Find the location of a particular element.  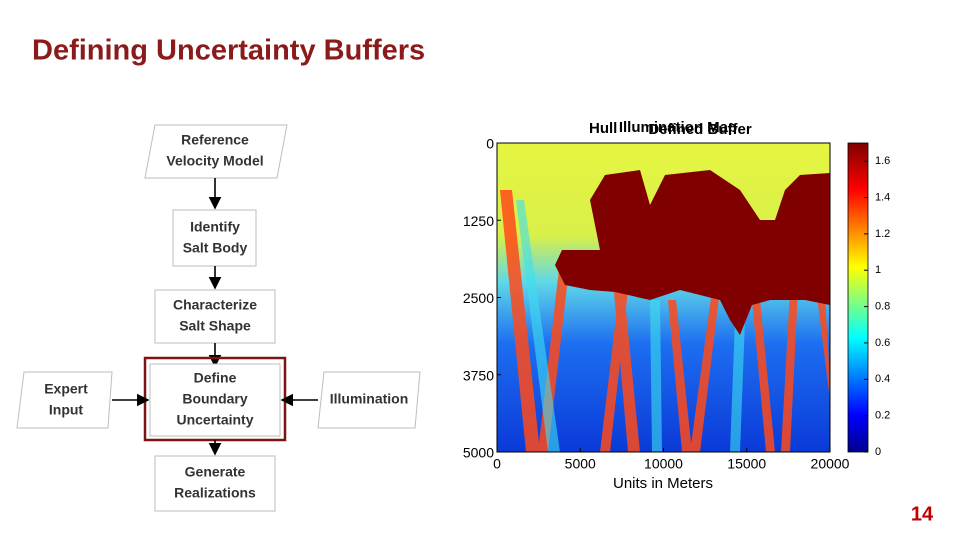

colorbar-tick-label: 0.6 is located at coordinates (882, 343).